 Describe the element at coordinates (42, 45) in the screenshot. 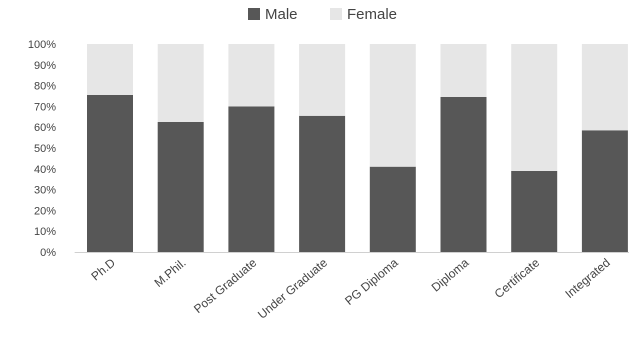

I see `y-tick-label: 100%` at that location.